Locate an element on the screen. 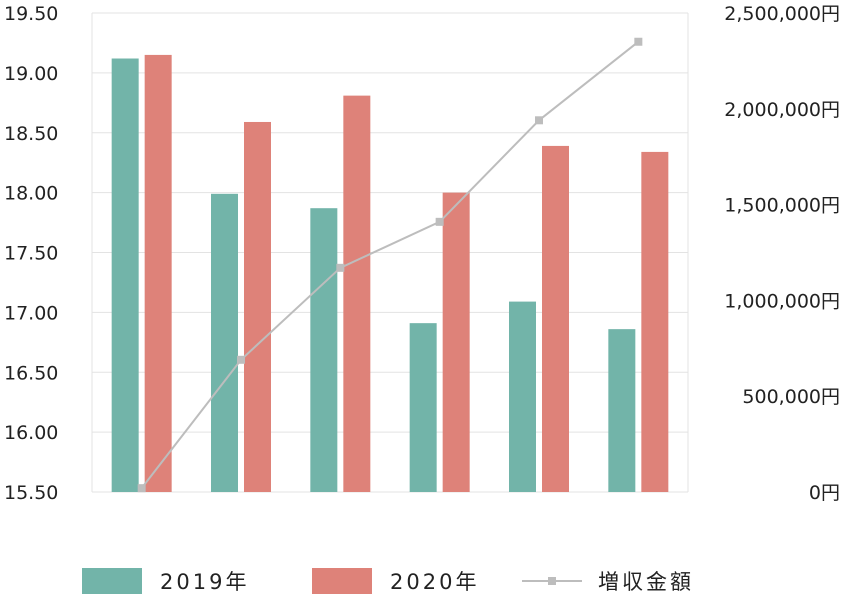  left-tick-label: 18.00 is located at coordinates (31, 194).